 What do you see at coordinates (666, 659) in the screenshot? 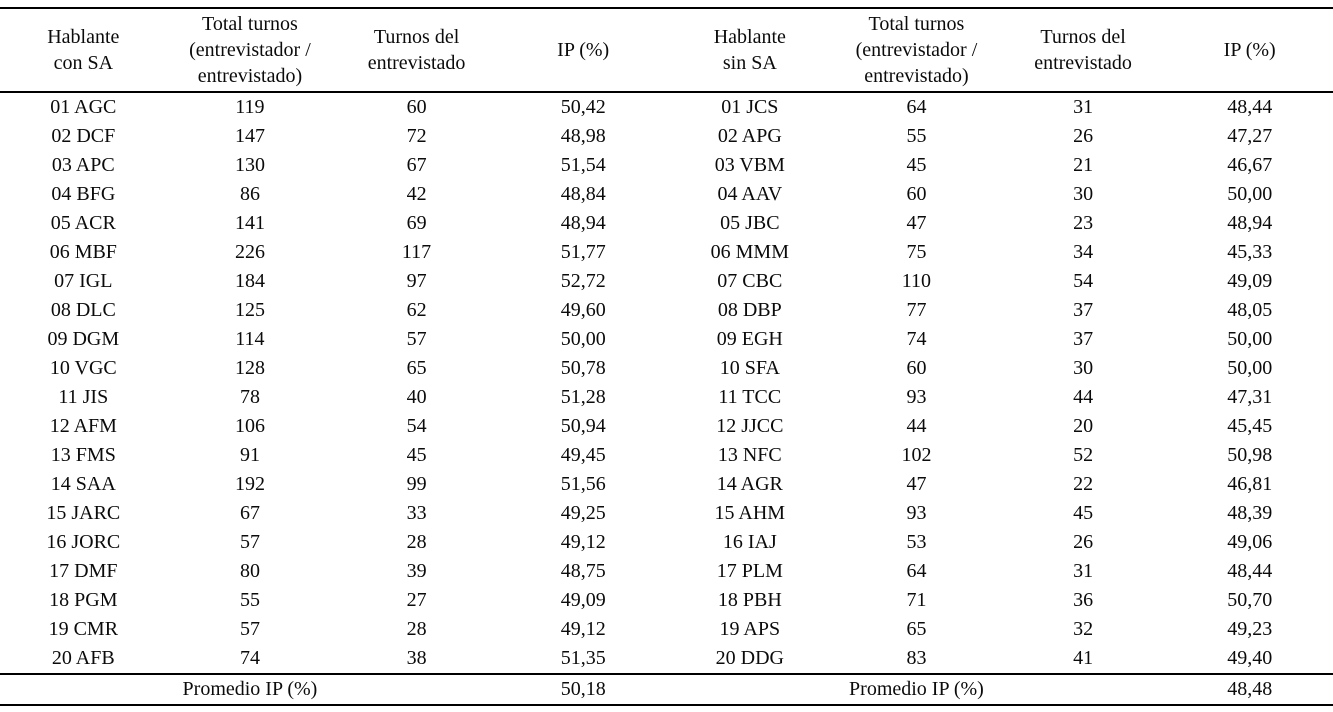
I see `table-row: 20 AFB 74 38 51,35 20 DDG 83 41 49,40` at bounding box center [666, 659].